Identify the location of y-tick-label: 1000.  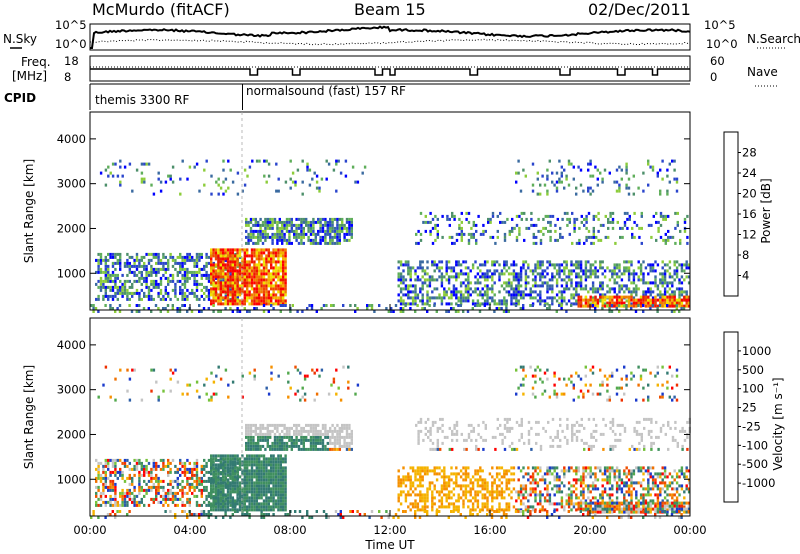
(71, 273).